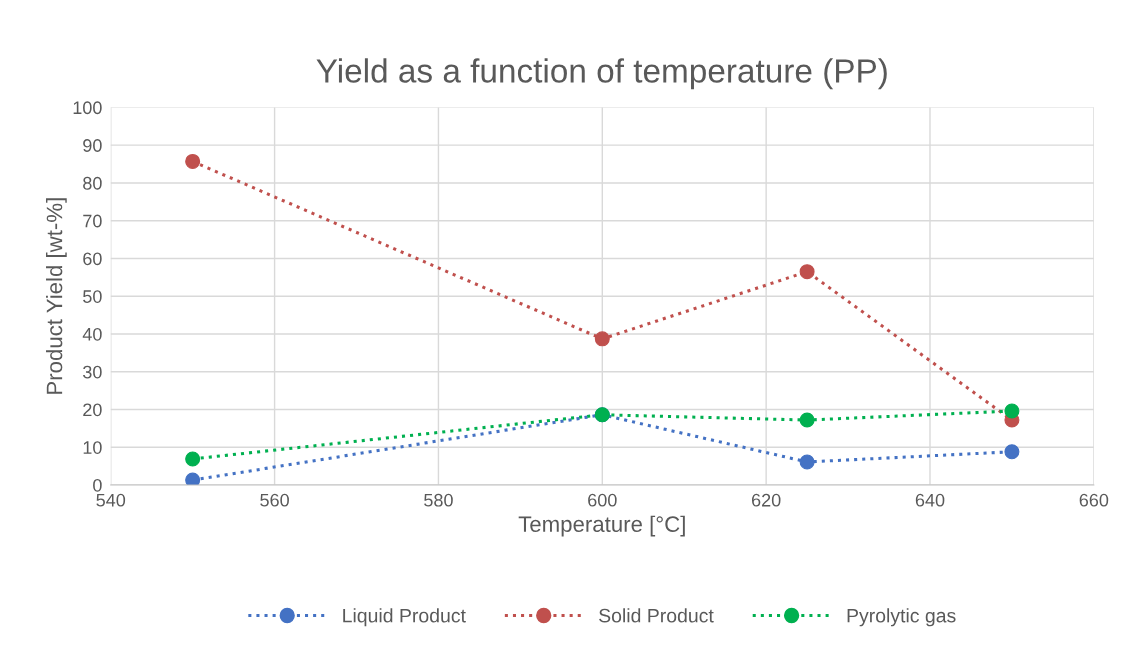 This screenshot has height=651, width=1130. What do you see at coordinates (92, 447) in the screenshot?
I see `y-tick-label: 10` at bounding box center [92, 447].